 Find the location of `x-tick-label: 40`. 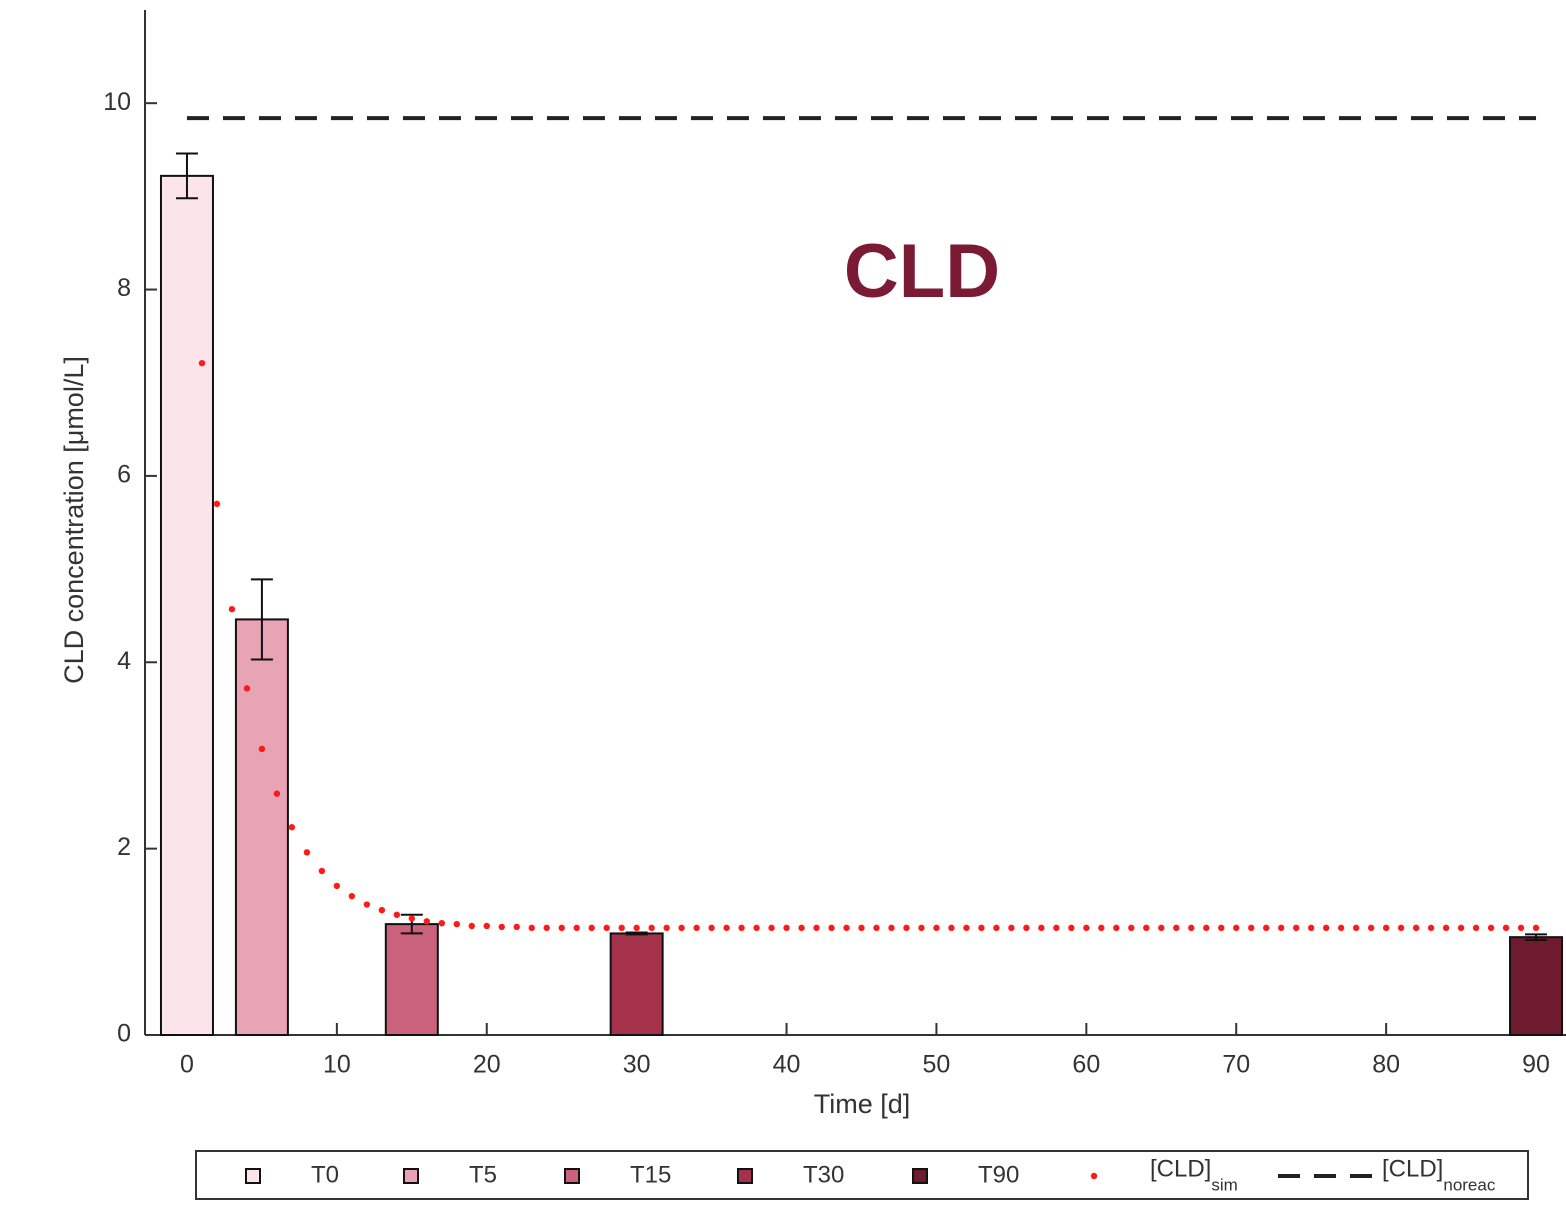

x-tick-label: 40 is located at coordinates (787, 1065).